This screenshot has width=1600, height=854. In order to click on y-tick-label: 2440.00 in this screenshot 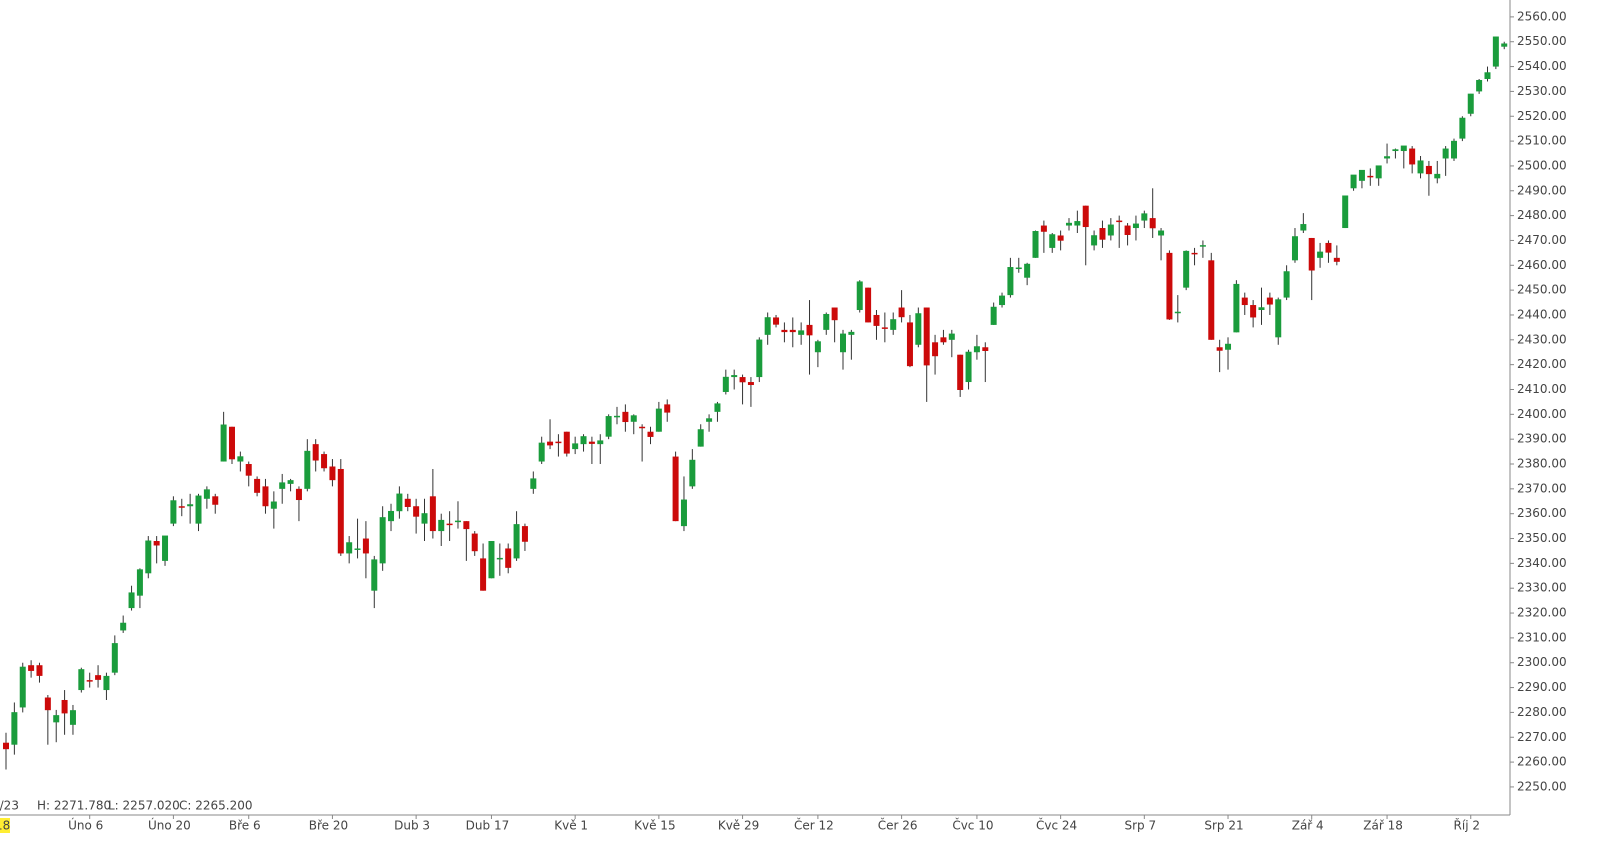, I will do `click(1542, 314)`.